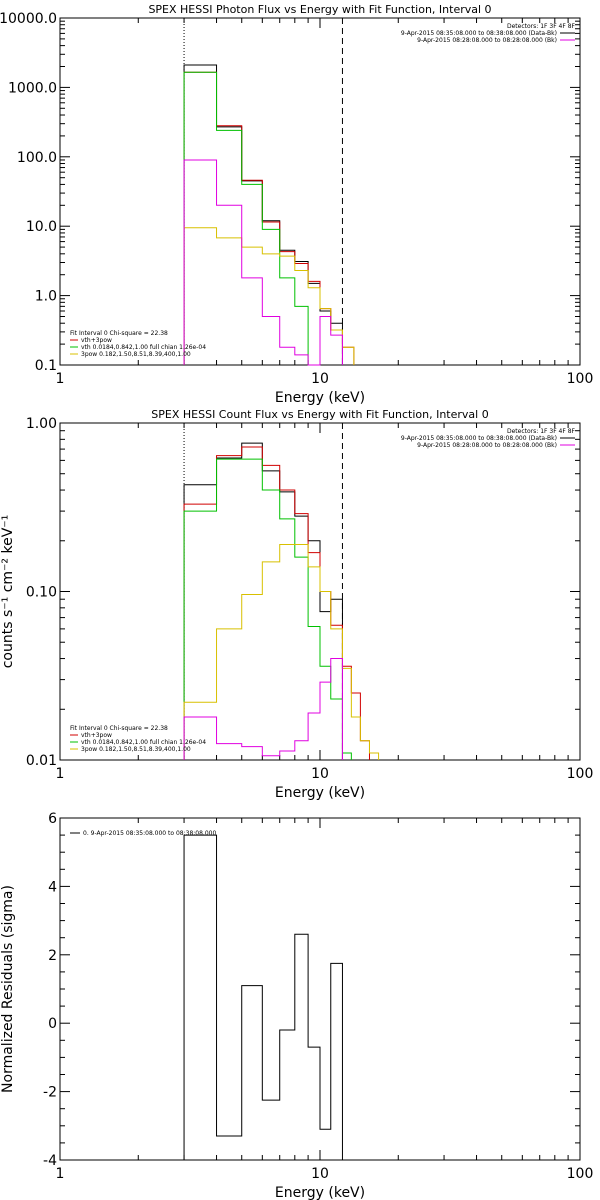 Image resolution: width=600 pixels, height=1200 pixels. I want to click on y-tick-label: 0, so click(52, 1024).